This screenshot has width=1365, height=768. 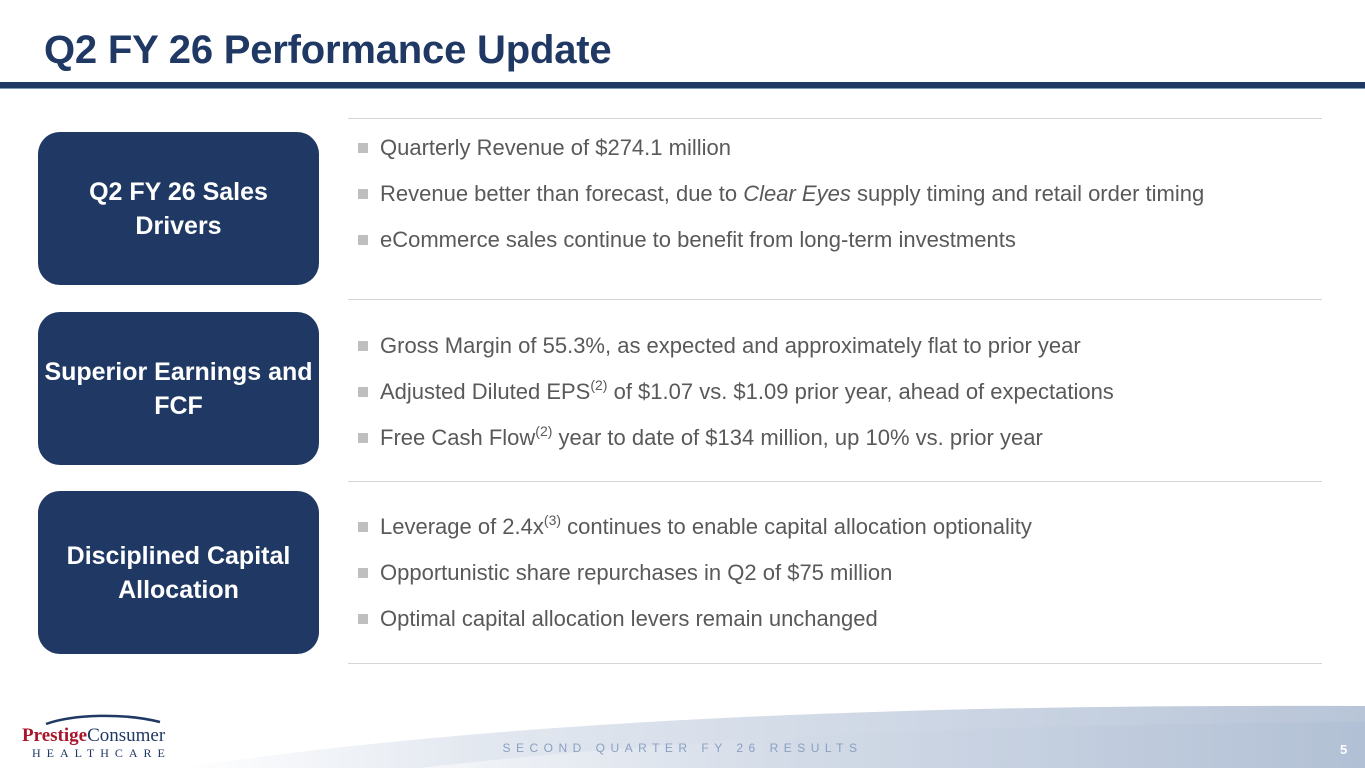 I want to click on section-box-capital-allocation: Disciplined Capital Allocation, so click(x=178, y=572).